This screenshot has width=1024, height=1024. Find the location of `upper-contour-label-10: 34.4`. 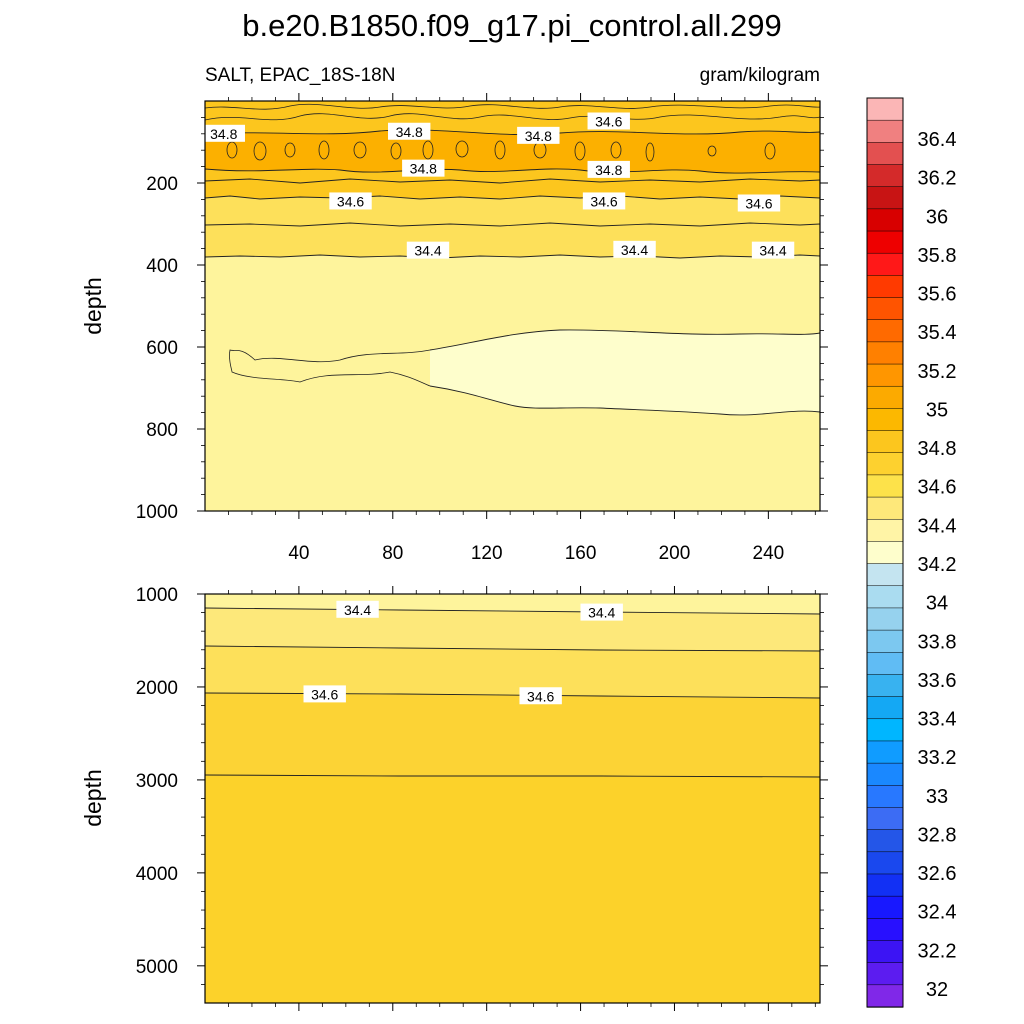

upper-contour-label-10: 34.4 is located at coordinates (634, 249).